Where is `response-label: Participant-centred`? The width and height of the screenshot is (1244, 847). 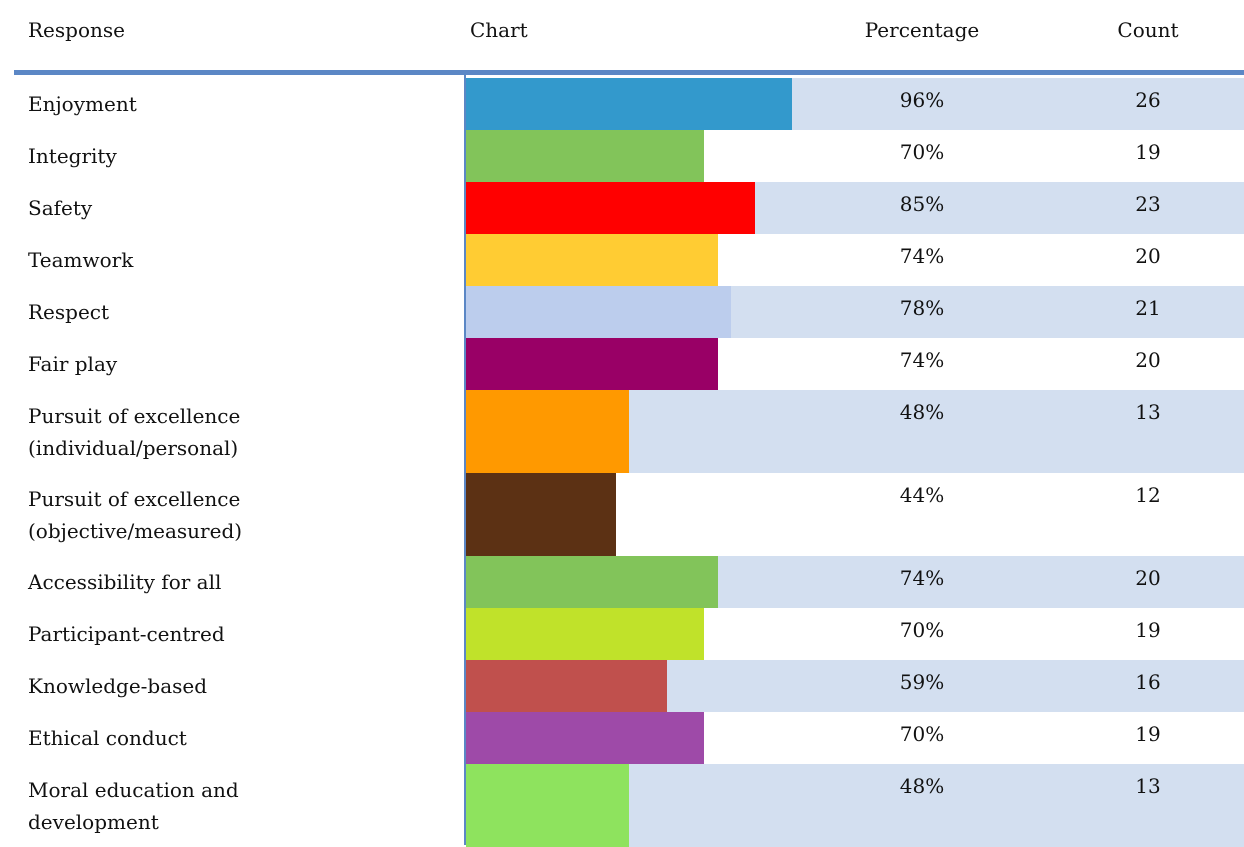 response-label: Participant-centred is located at coordinates (126, 634).